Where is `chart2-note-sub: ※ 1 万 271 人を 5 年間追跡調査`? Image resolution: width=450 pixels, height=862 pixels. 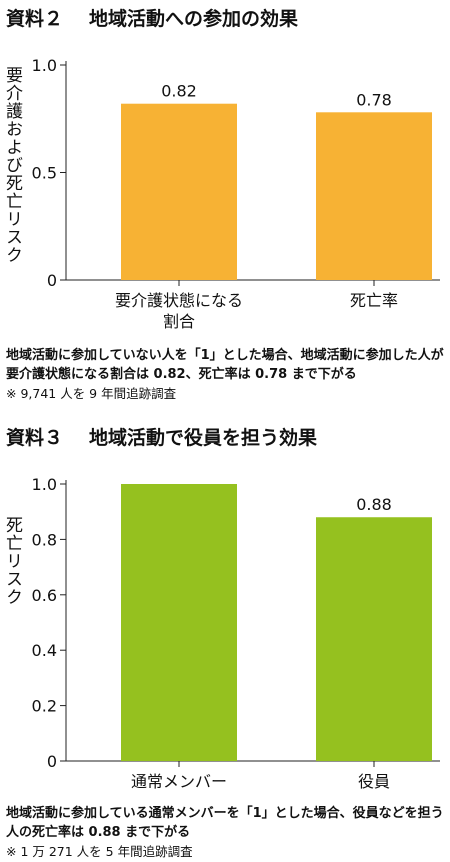
chart2-note-sub: ※ 1 万 271 人を 5 年間追跡調査 is located at coordinates (99, 851).